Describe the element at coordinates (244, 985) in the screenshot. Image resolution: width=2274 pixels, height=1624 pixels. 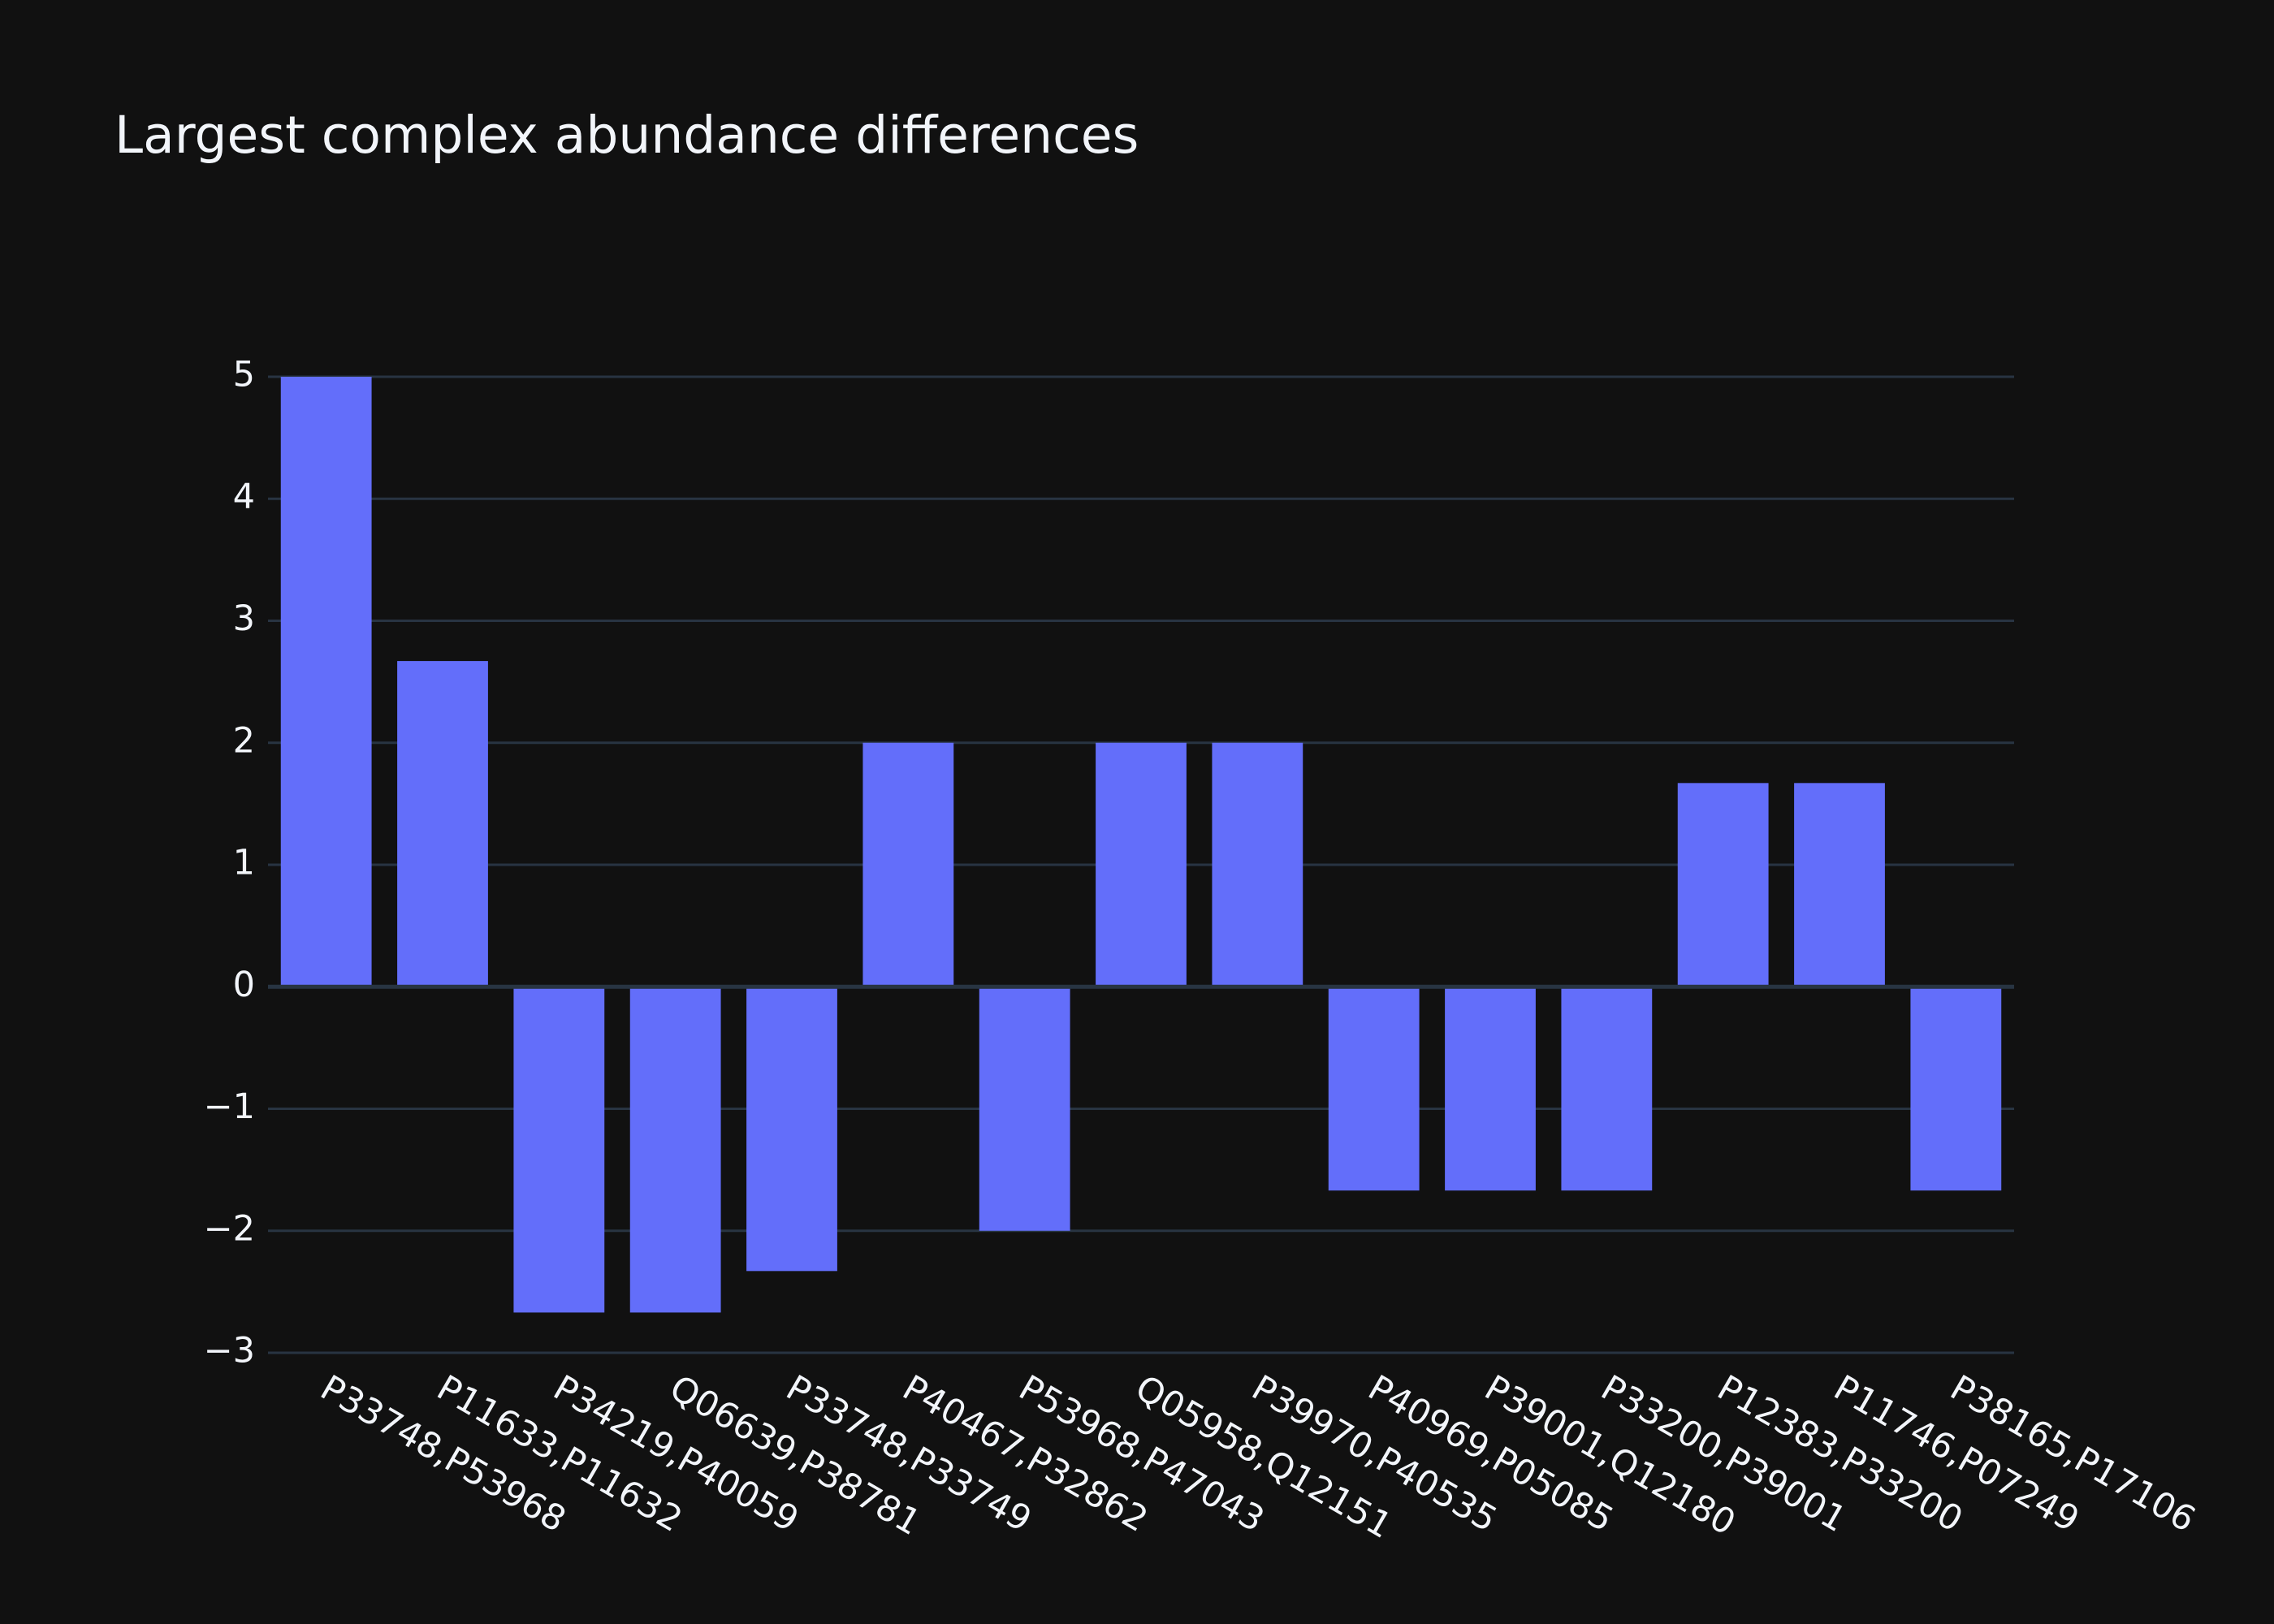
I see `y-tick-label: 0` at that location.